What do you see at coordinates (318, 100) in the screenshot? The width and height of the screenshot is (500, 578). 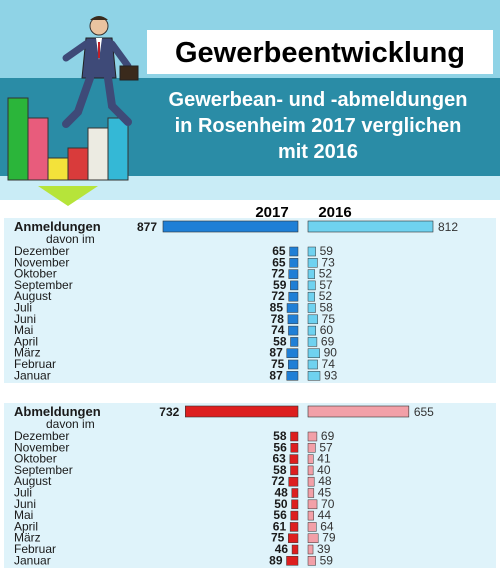 I see `subtitle-line-1: Gewerbean- und -abmeldungen` at bounding box center [318, 100].